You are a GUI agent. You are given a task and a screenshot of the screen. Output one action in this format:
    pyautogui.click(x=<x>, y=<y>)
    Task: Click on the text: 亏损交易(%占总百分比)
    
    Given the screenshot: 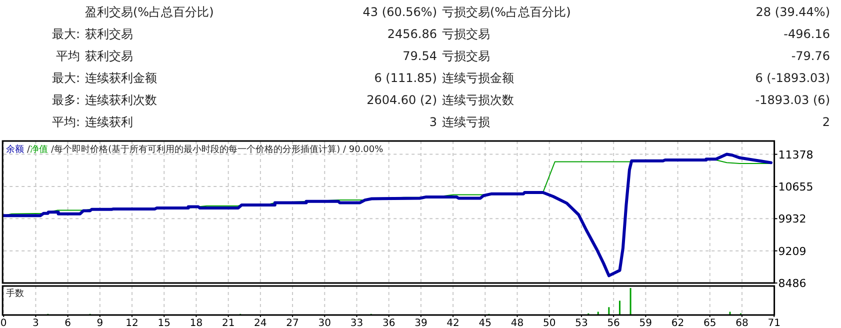 What is the action you would take?
    pyautogui.click(x=506, y=12)
    